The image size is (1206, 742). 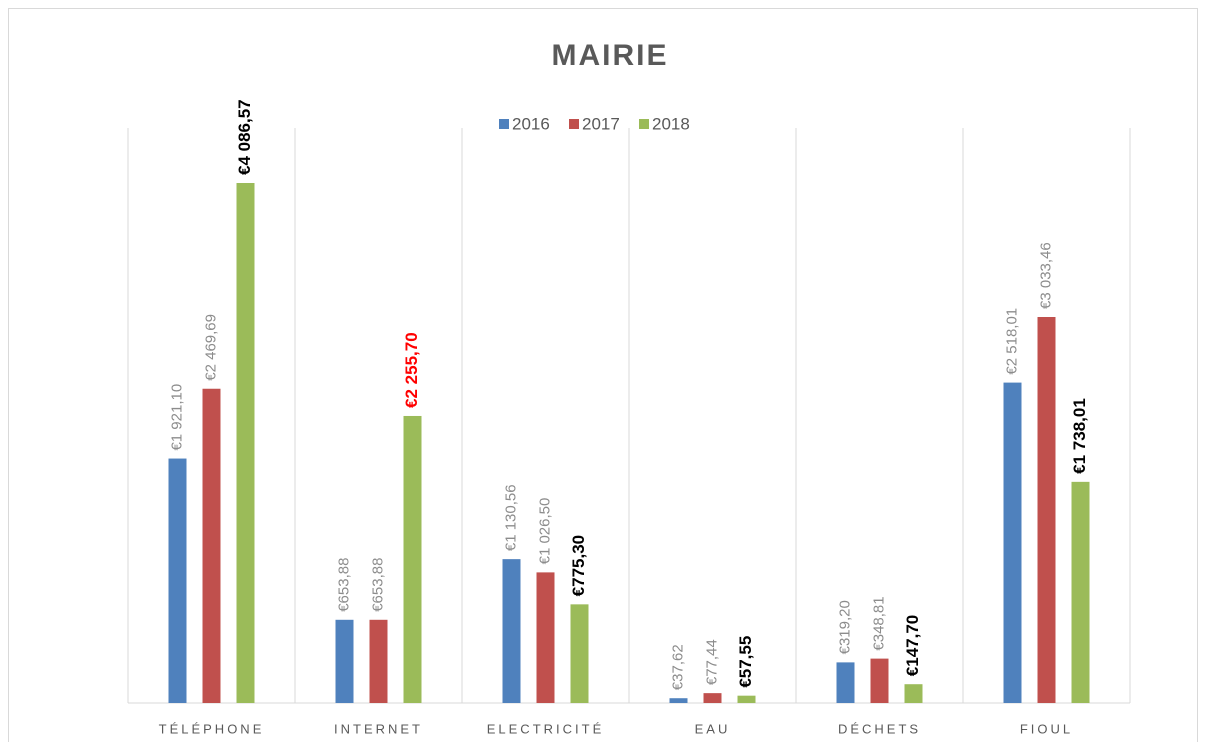 What do you see at coordinates (844, 627) in the screenshot?
I see `value-label: €319,20` at bounding box center [844, 627].